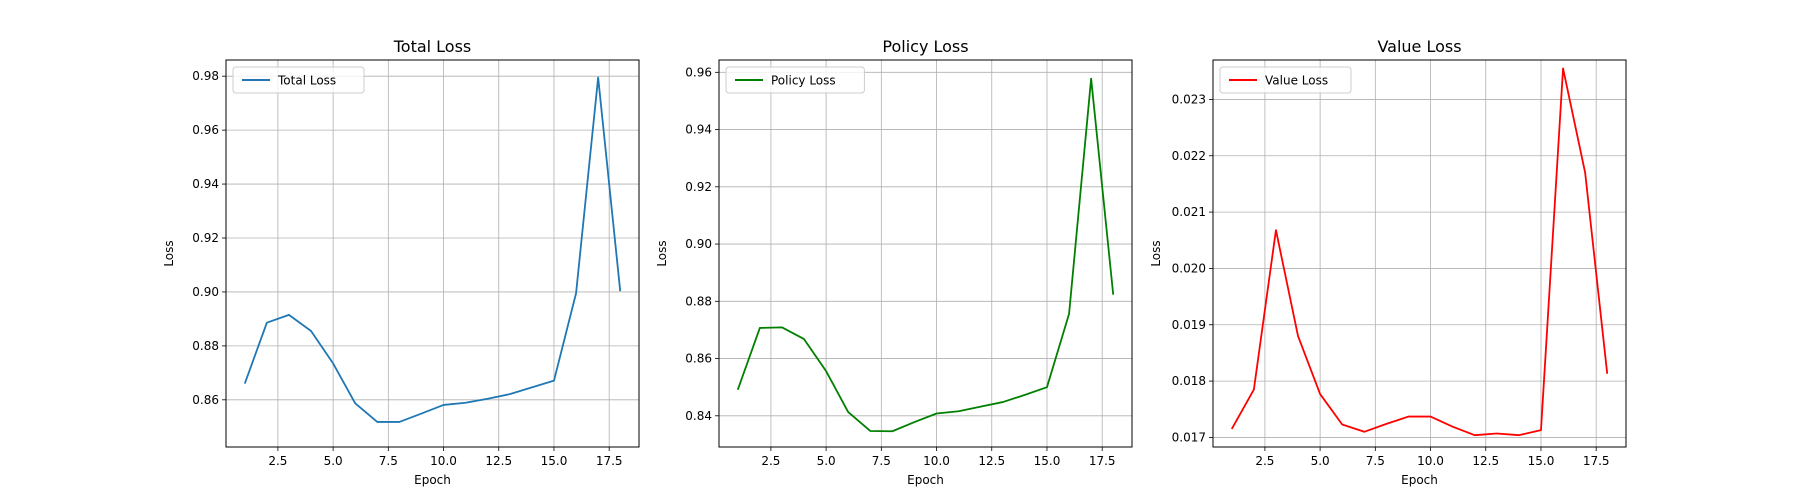 The image size is (1800, 504). Describe the element at coordinates (1189, 381) in the screenshot. I see `y-tick-label: 0.018` at that location.